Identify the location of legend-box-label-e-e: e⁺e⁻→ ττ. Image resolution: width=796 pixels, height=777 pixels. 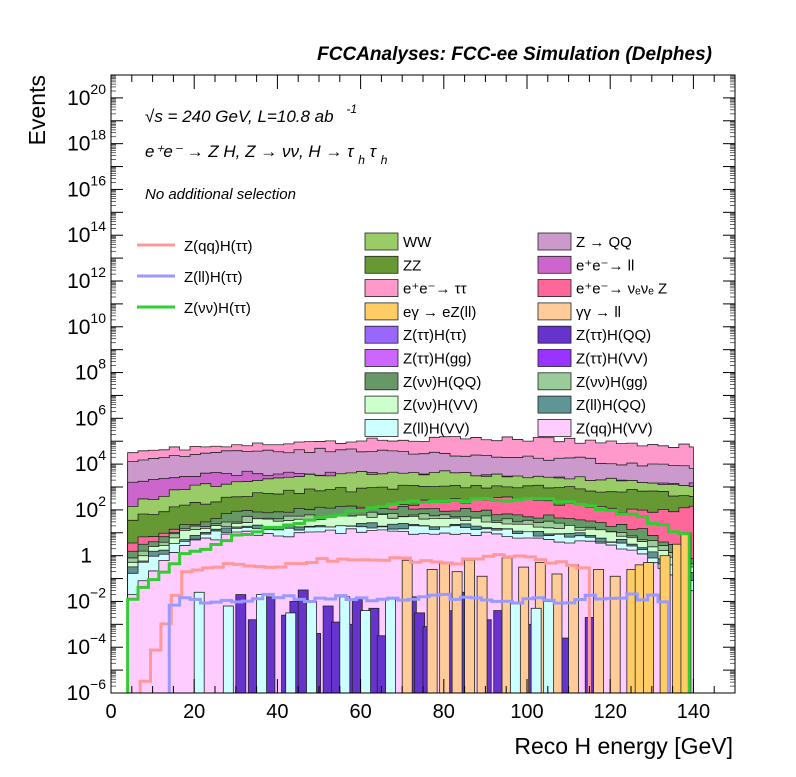
(435, 289).